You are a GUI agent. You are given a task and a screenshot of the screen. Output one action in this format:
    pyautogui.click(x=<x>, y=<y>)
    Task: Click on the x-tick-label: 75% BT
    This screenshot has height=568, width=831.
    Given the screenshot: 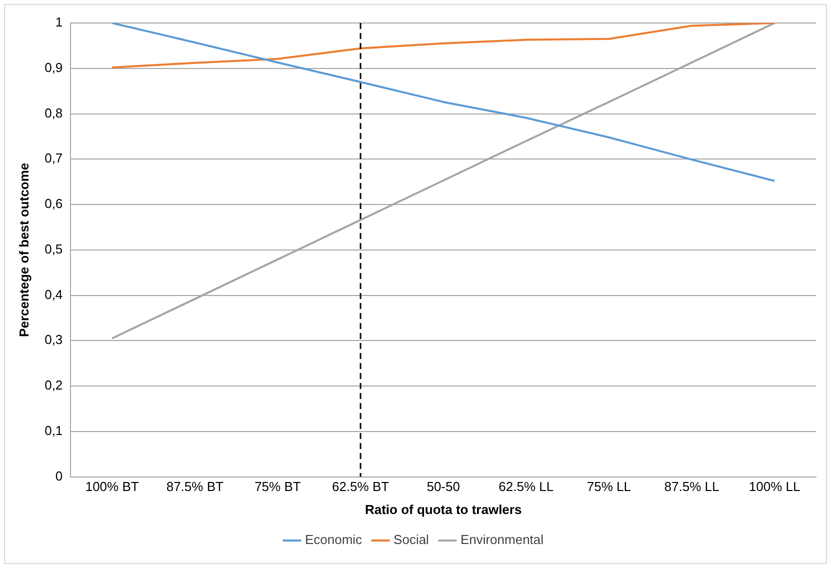 What is the action you would take?
    pyautogui.click(x=277, y=486)
    